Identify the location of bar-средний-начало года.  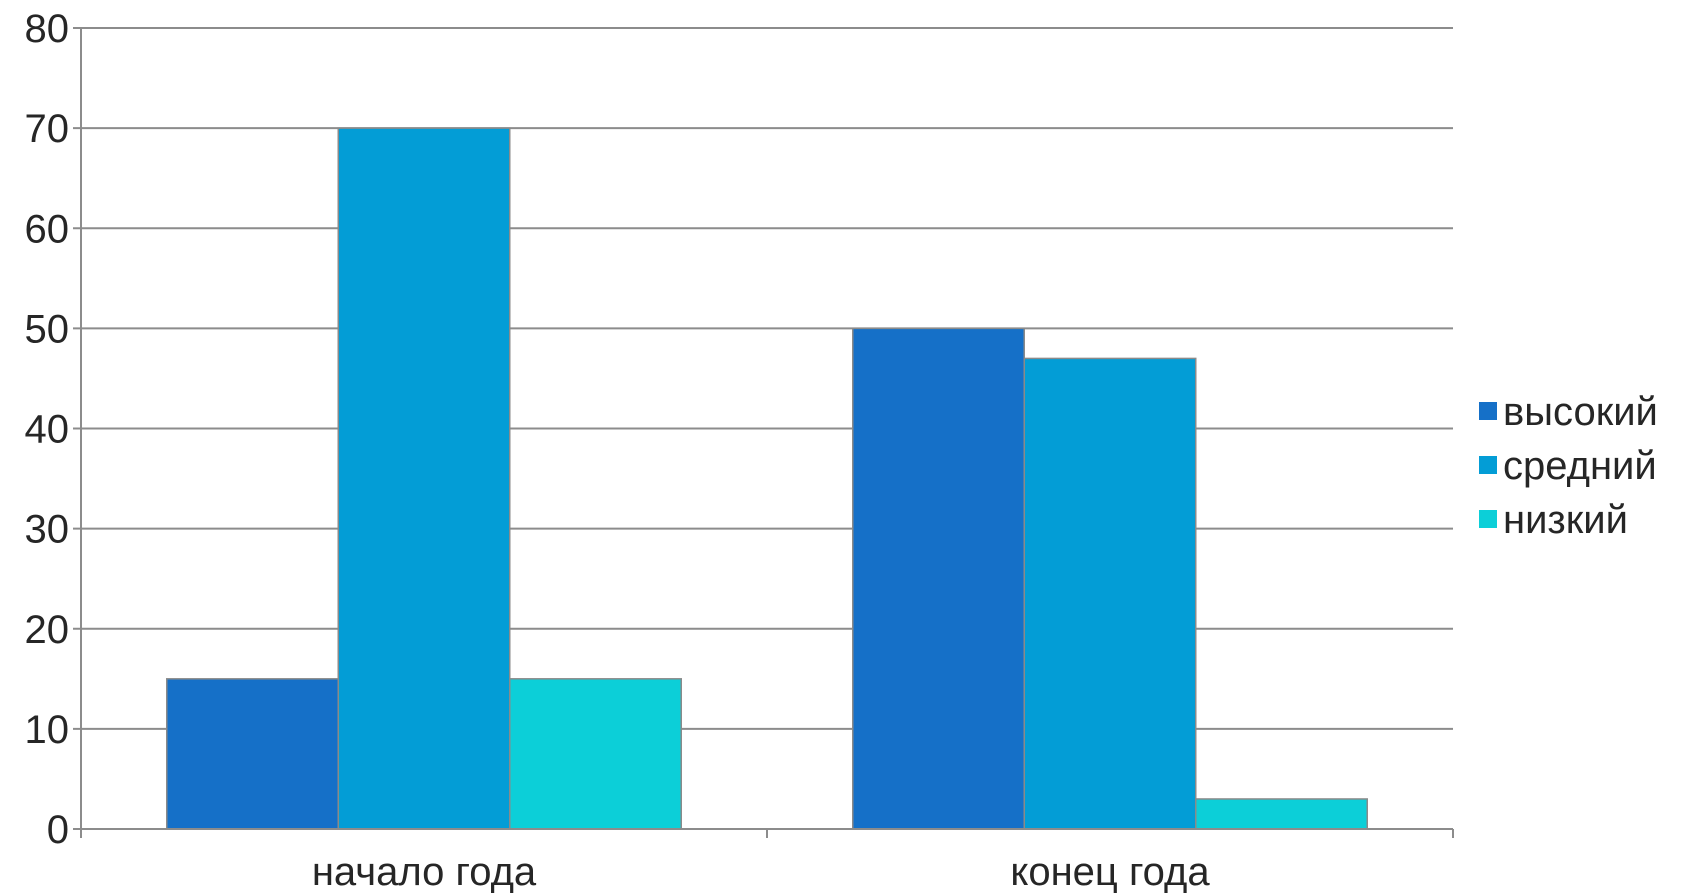
(424, 478).